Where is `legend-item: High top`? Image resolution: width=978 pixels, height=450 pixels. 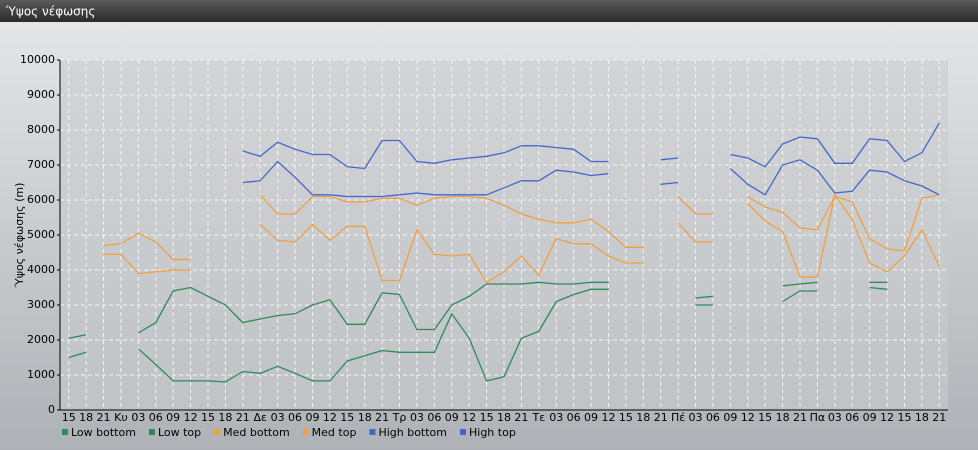 legend-item: High top is located at coordinates (488, 432).